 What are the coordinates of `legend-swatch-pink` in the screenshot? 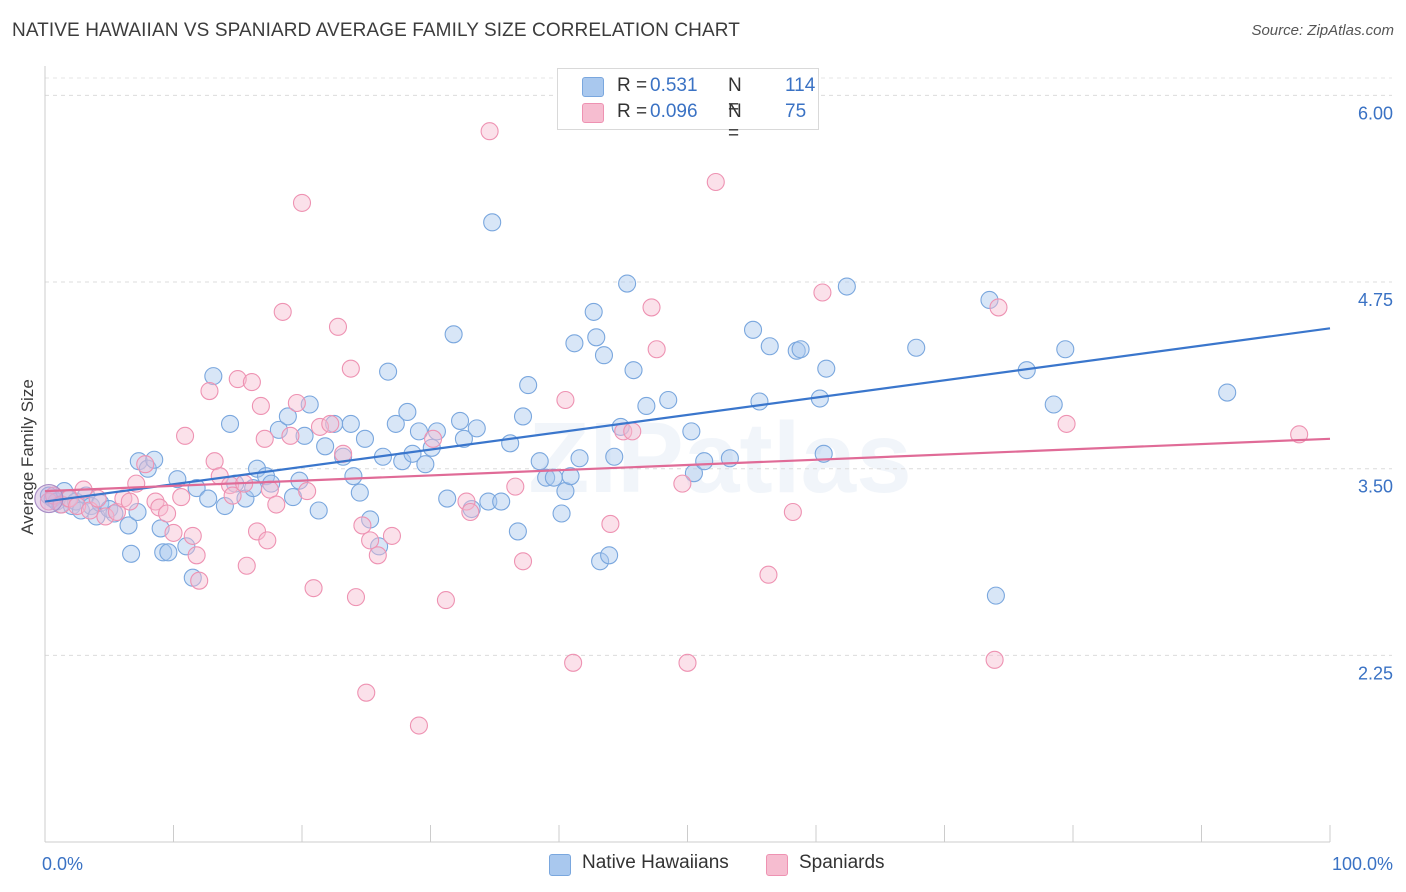 It's located at (777, 865).